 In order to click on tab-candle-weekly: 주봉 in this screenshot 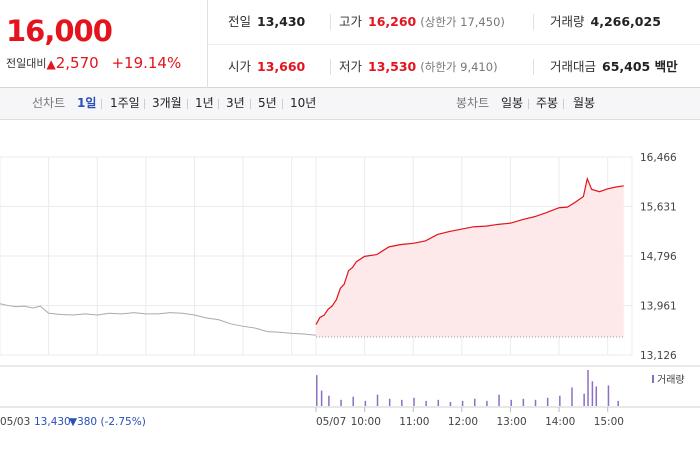, I will do `click(547, 103)`.